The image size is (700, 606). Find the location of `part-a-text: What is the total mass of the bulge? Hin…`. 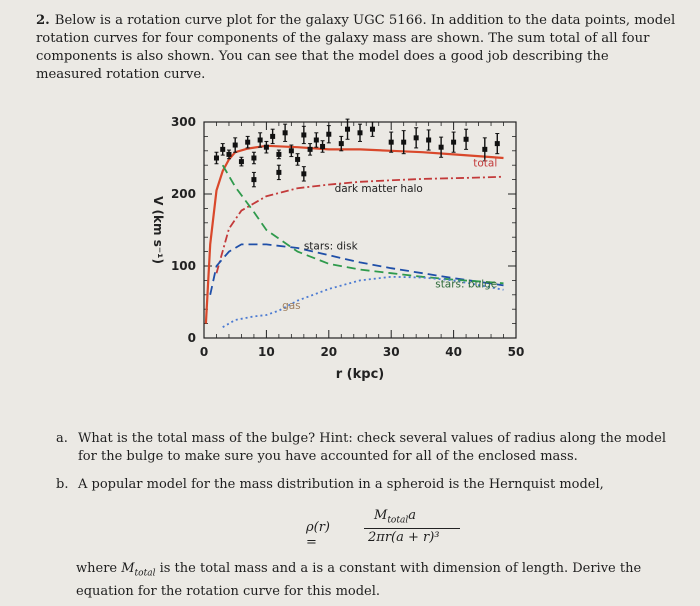

part-a-text: What is the total mass of the bulge? Hin… is located at coordinates (372, 447).